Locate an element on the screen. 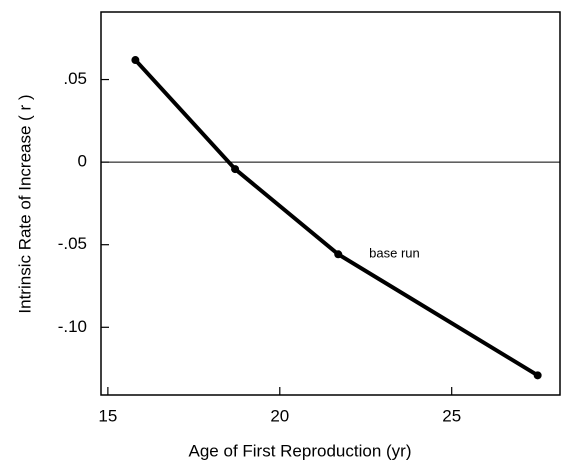  y-tick-label: -.05 is located at coordinates (72, 243).